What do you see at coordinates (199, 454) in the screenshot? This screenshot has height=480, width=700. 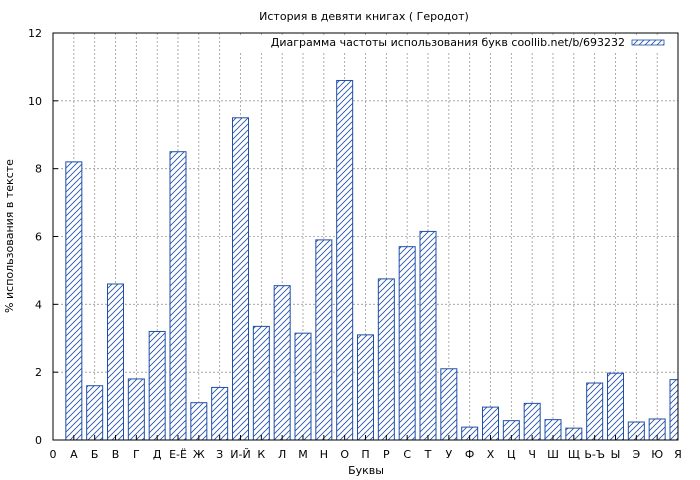 I see `x-tick-label: Ж` at bounding box center [199, 454].